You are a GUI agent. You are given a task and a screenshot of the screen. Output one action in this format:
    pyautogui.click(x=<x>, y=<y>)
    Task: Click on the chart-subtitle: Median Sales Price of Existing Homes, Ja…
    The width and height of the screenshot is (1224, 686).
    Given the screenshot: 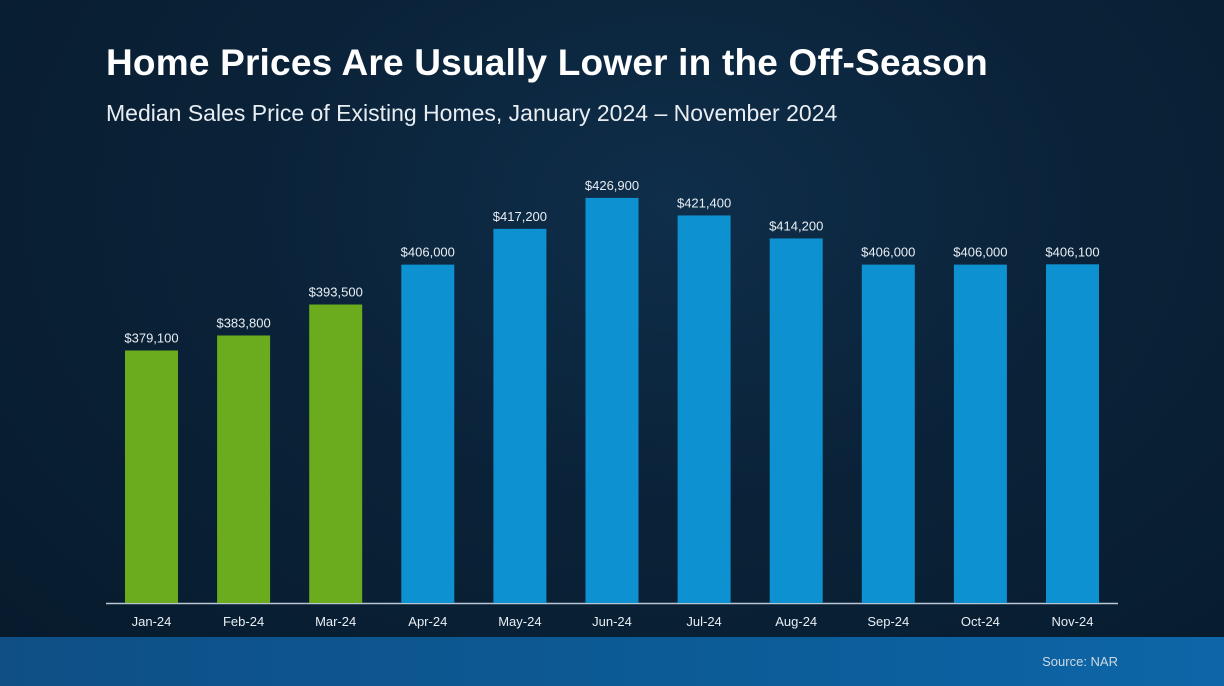 What is the action you would take?
    pyautogui.click(x=472, y=113)
    